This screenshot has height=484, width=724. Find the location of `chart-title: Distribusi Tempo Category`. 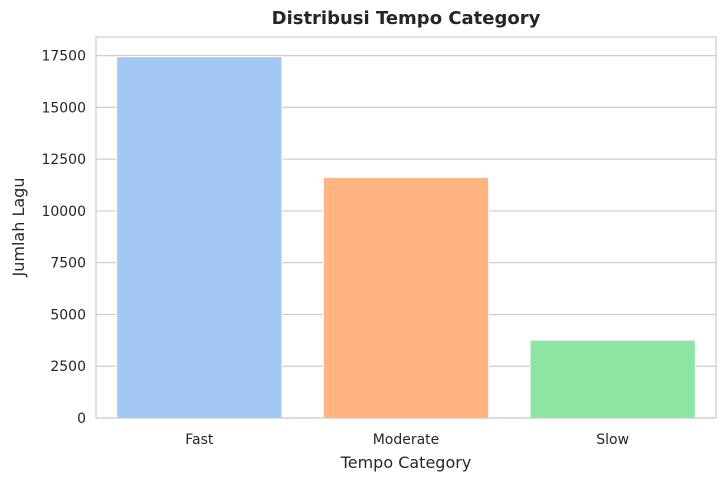

chart-title: Distribusi Tempo Category is located at coordinates (406, 18).